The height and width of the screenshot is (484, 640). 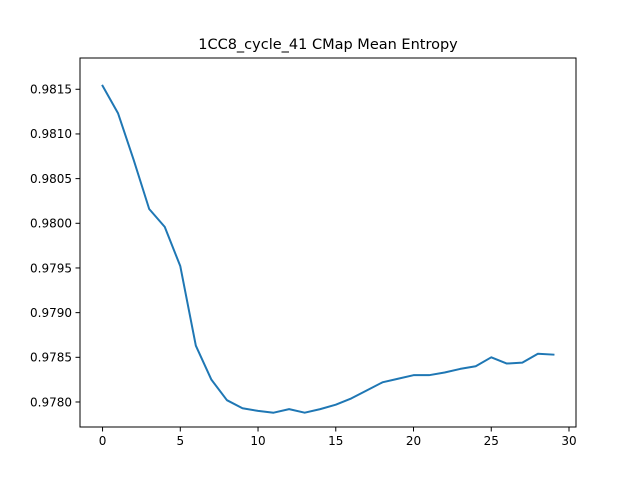 What do you see at coordinates (335, 441) in the screenshot?
I see `x-tick-label: 15` at bounding box center [335, 441].